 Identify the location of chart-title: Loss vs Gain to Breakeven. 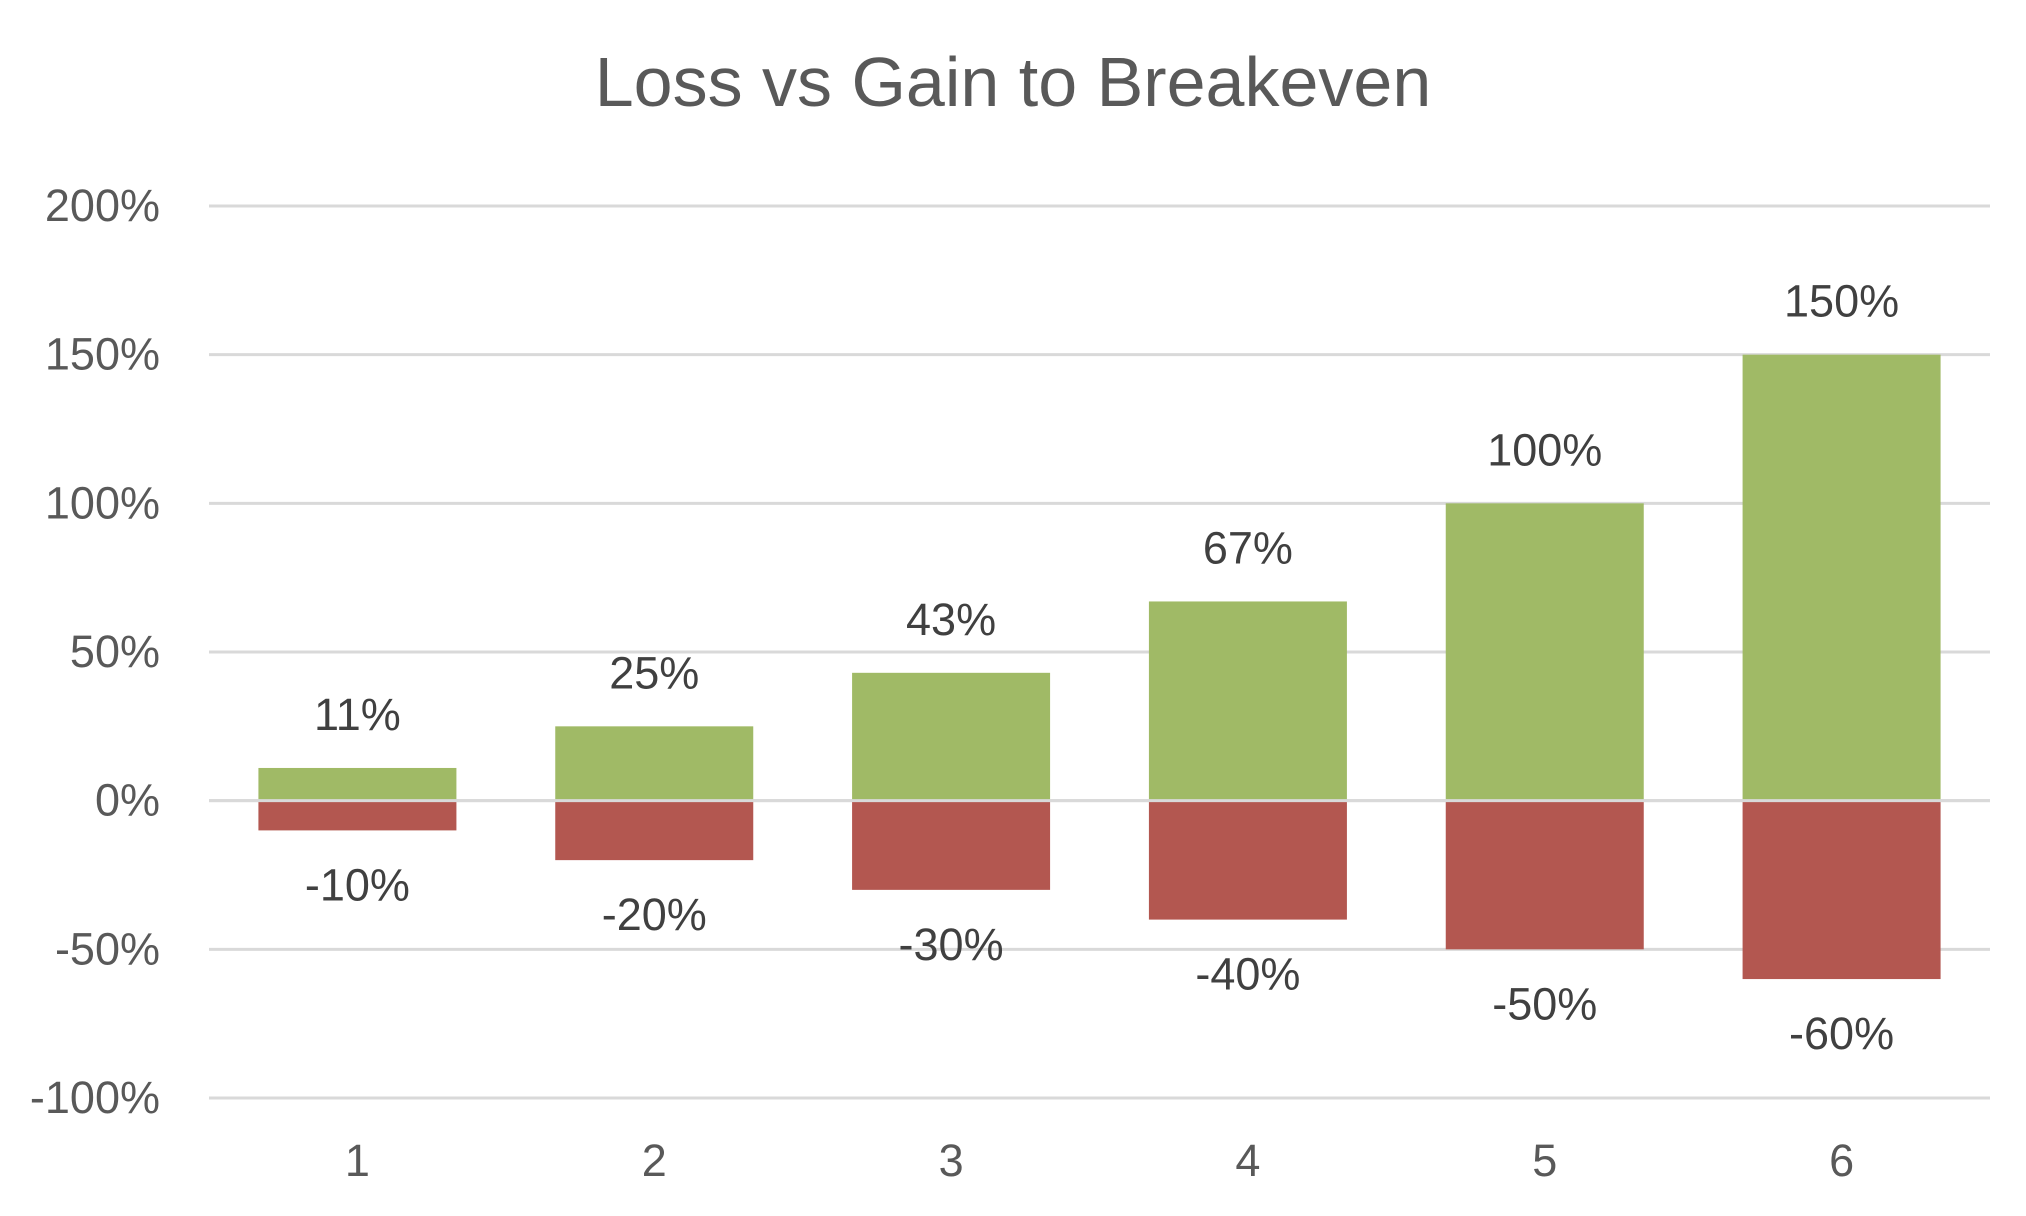
(1013, 82).